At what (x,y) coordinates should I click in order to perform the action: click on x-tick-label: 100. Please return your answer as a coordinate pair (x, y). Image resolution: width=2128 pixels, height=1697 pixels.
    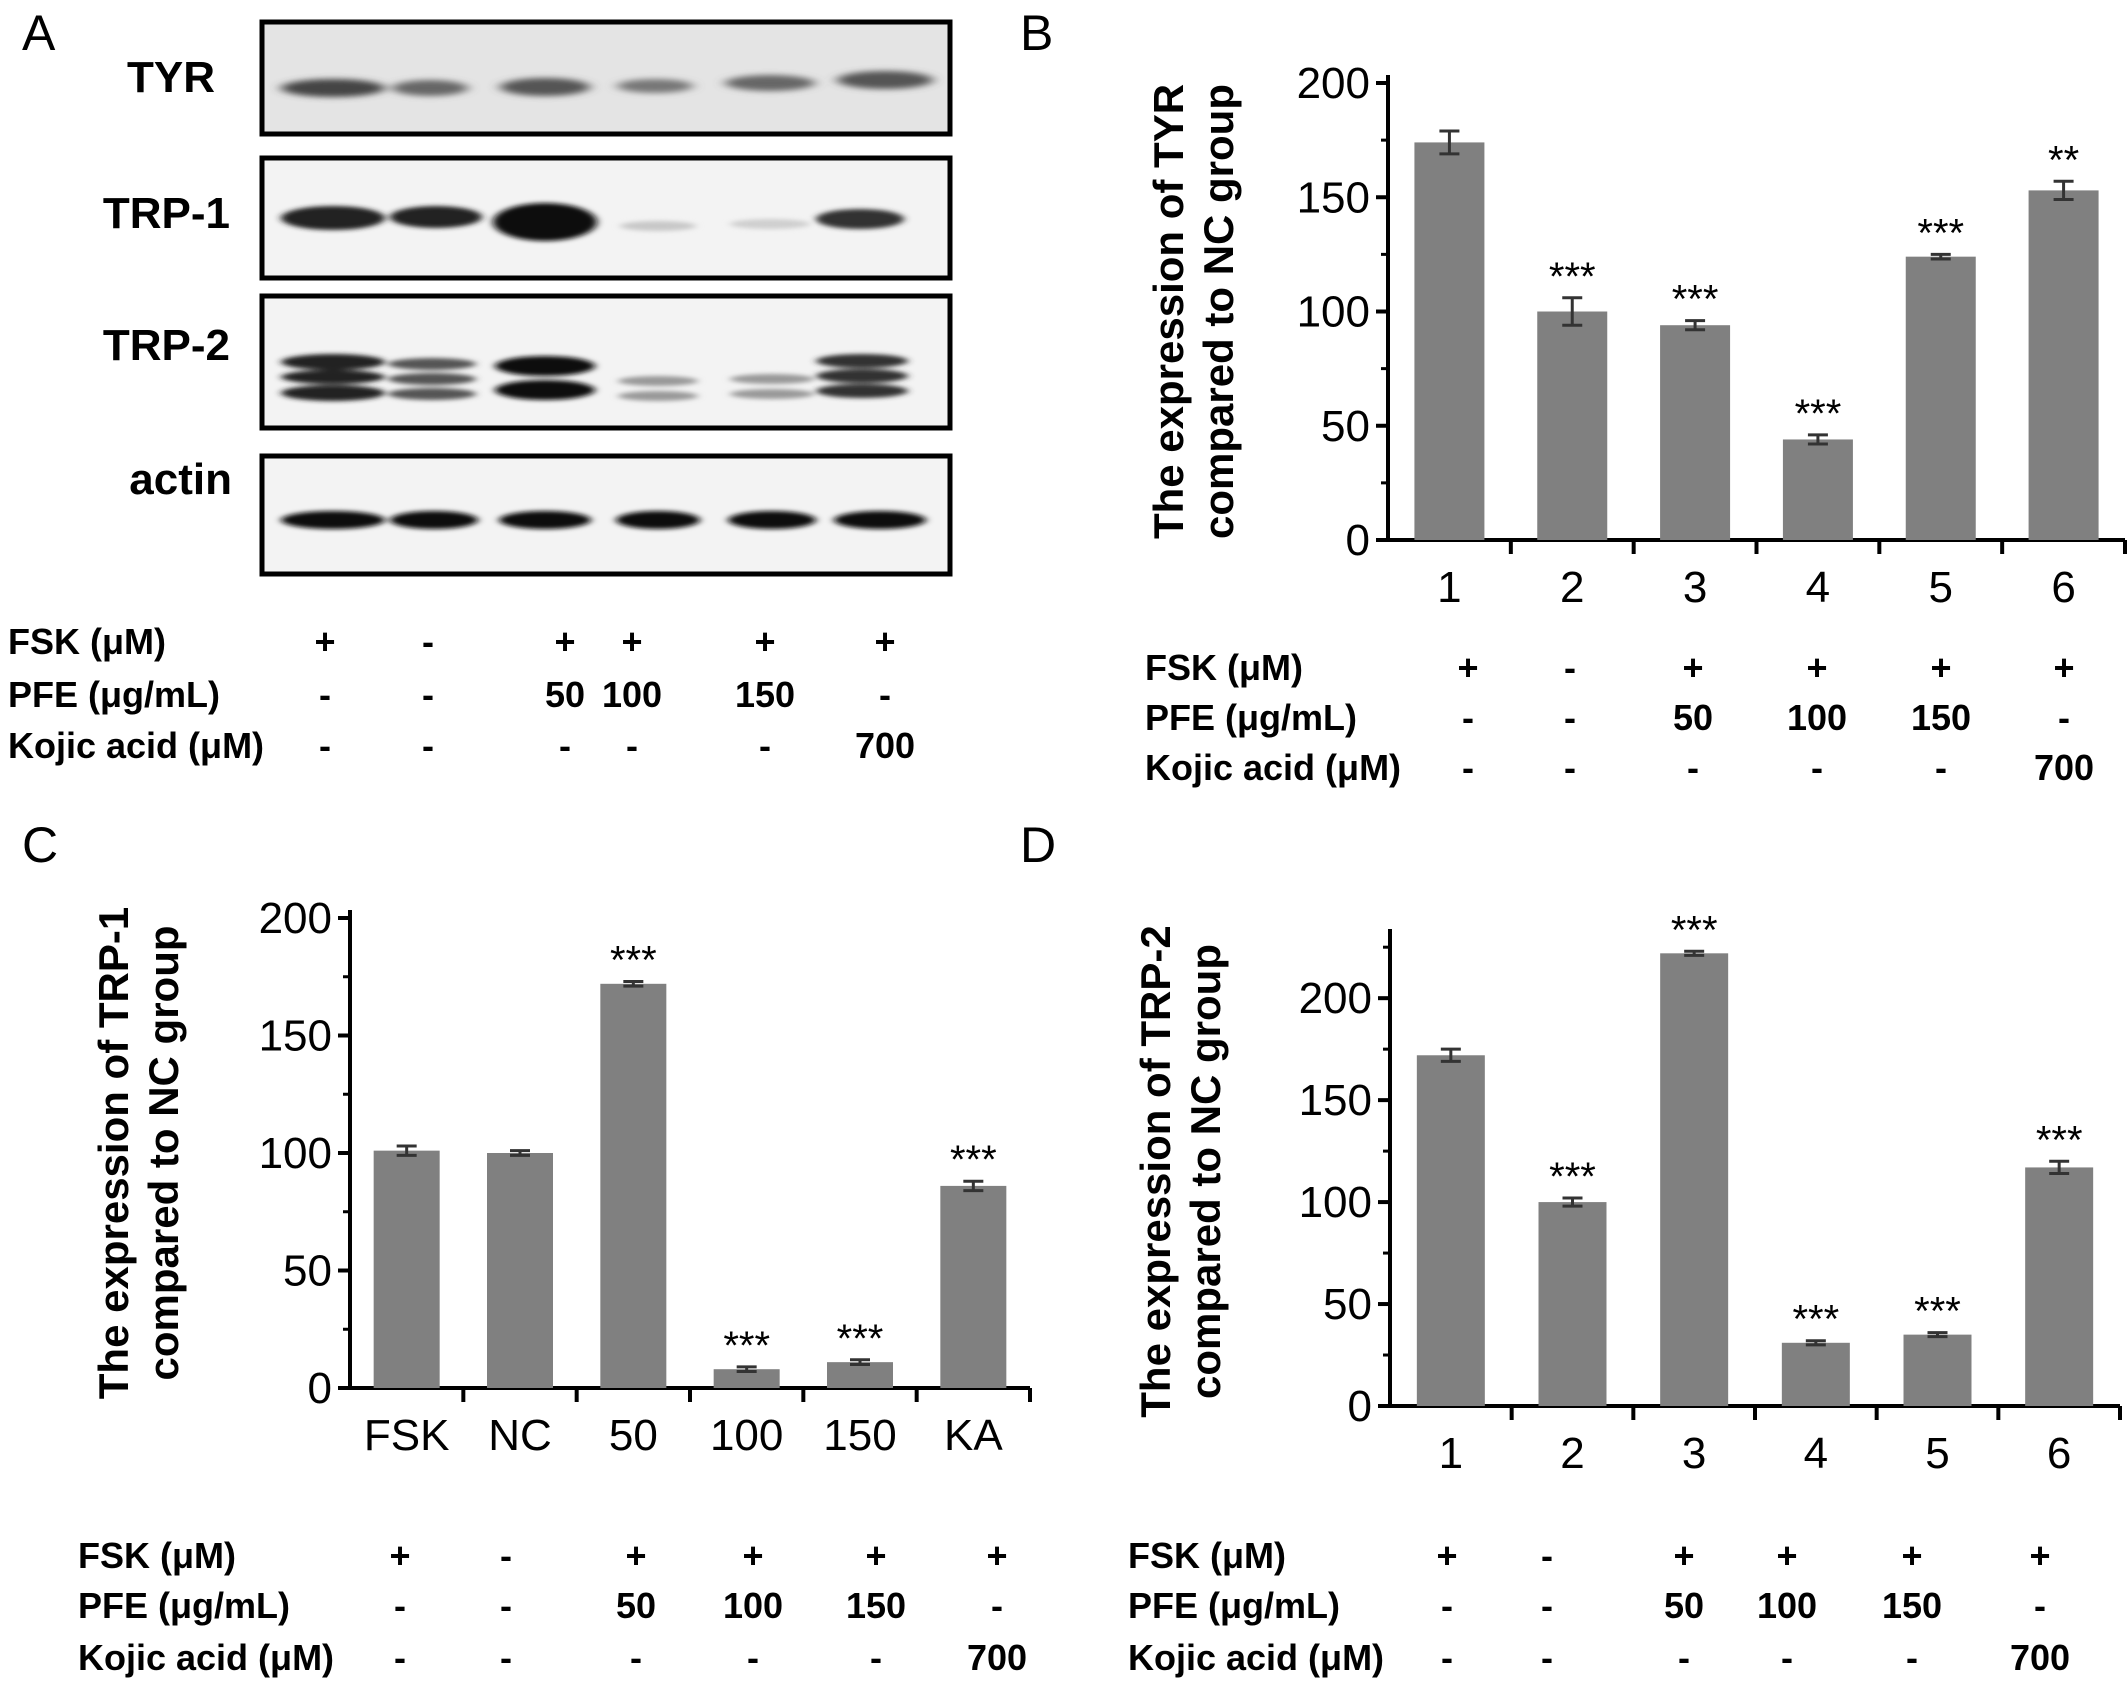
    Looking at the image, I should click on (746, 1435).